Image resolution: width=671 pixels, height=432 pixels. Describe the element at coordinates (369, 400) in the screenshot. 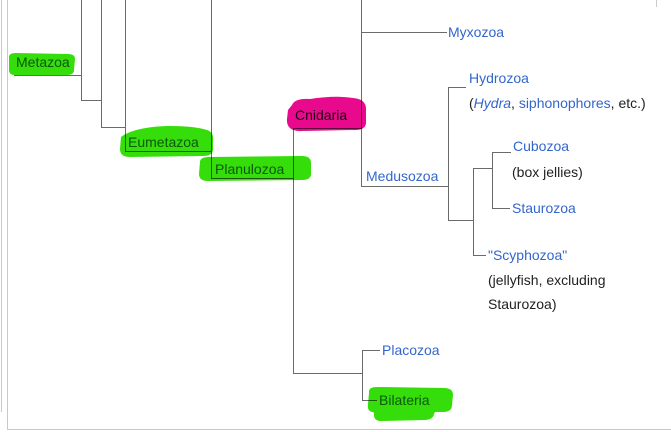

I see `branch-bilateria` at that location.